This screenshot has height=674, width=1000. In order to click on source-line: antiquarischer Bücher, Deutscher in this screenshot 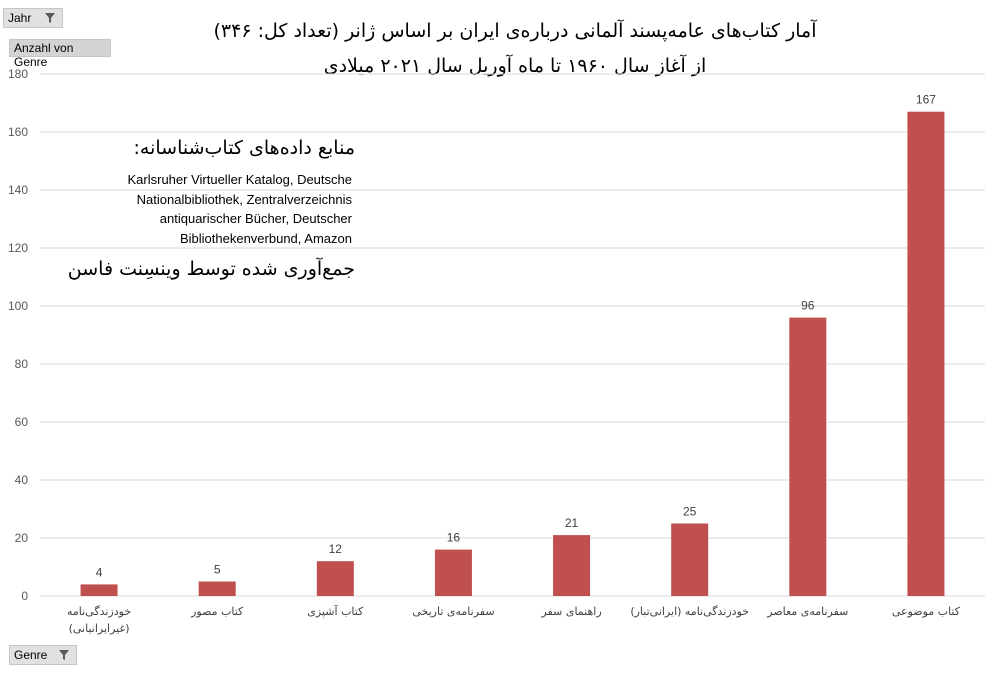, I will do `click(255, 218)`.